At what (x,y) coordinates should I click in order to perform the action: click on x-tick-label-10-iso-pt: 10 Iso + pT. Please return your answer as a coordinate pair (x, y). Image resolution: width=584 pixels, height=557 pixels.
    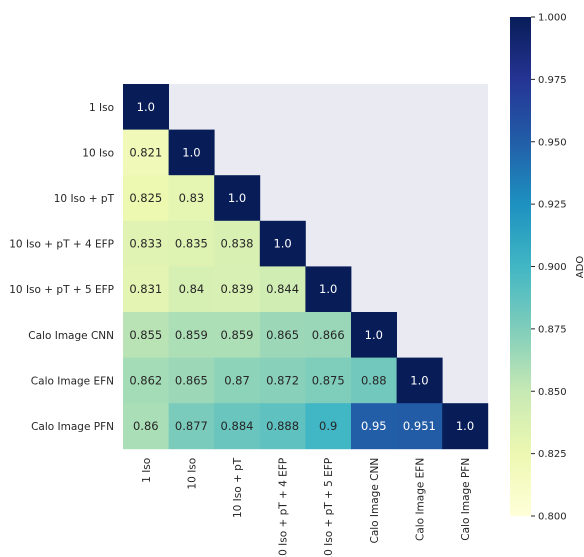
    Looking at the image, I should click on (238, 487).